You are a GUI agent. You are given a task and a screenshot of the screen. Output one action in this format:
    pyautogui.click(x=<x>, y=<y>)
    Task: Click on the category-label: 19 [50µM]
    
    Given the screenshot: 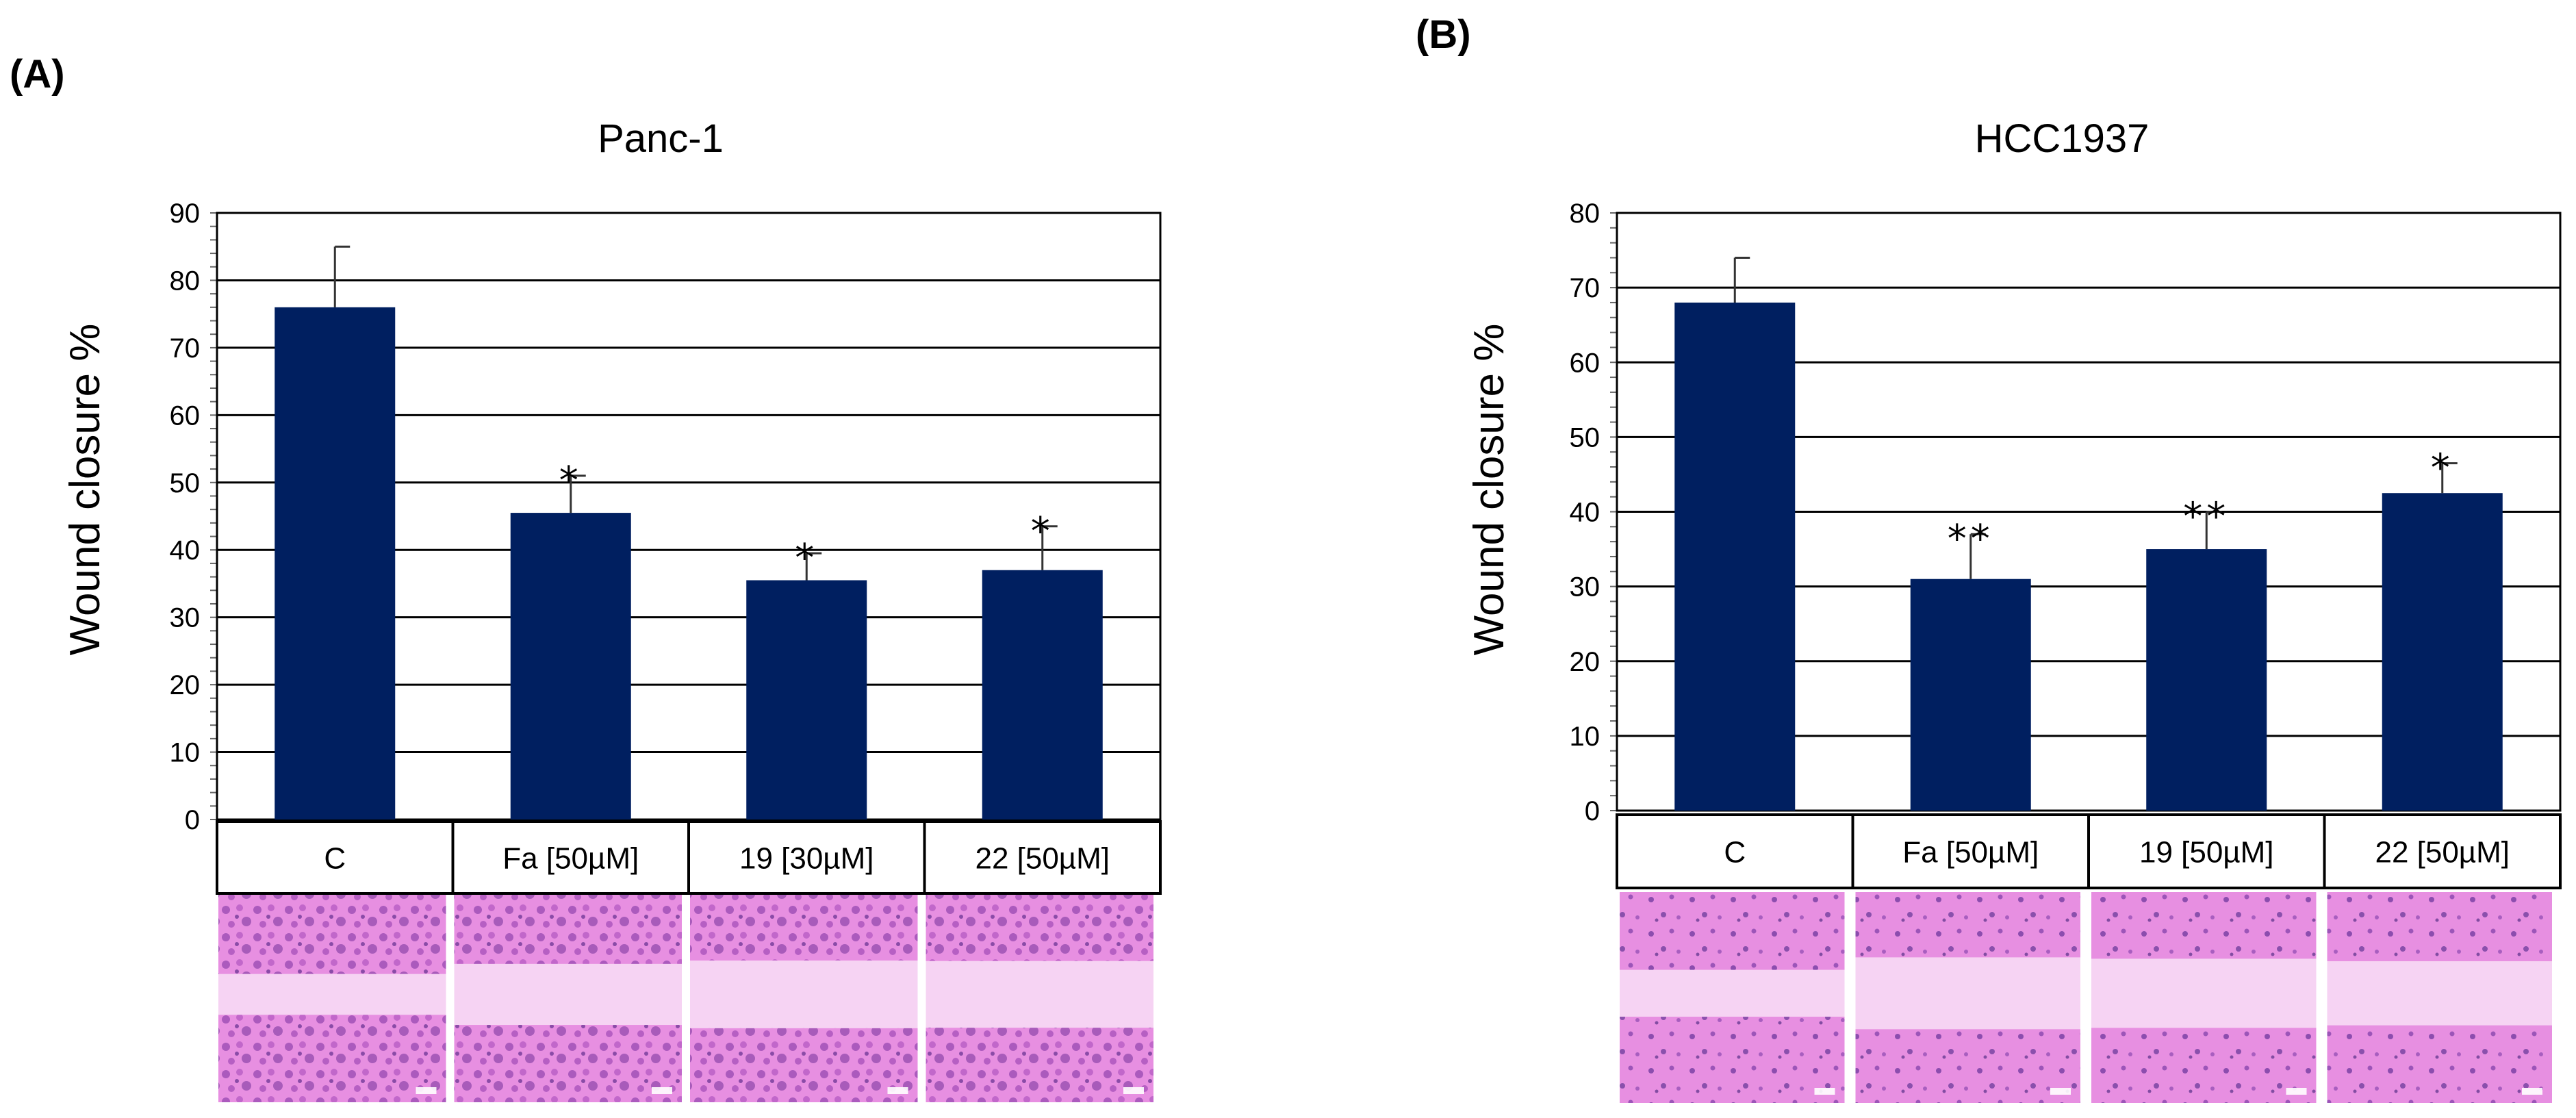 What is the action you would take?
    pyautogui.click(x=2206, y=852)
    